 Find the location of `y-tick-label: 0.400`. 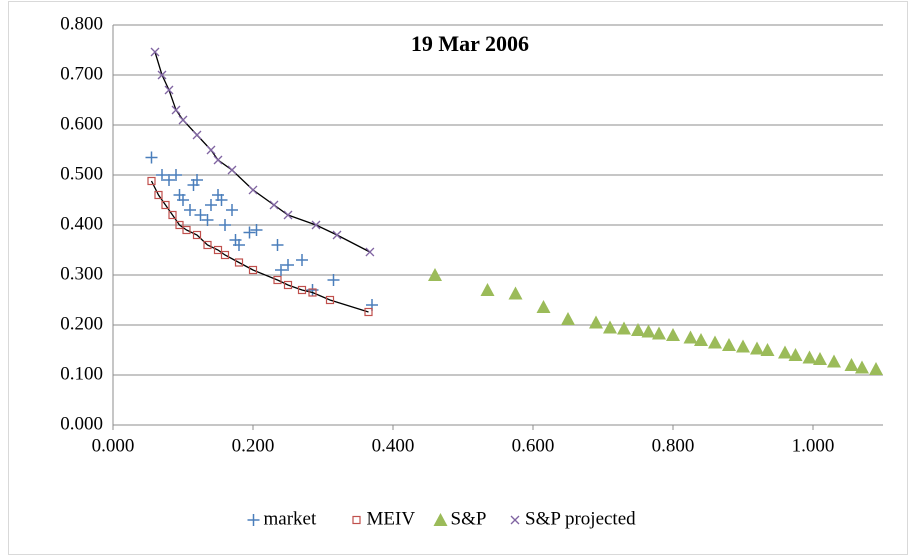

y-tick-label: 0.400 is located at coordinates (81, 223).